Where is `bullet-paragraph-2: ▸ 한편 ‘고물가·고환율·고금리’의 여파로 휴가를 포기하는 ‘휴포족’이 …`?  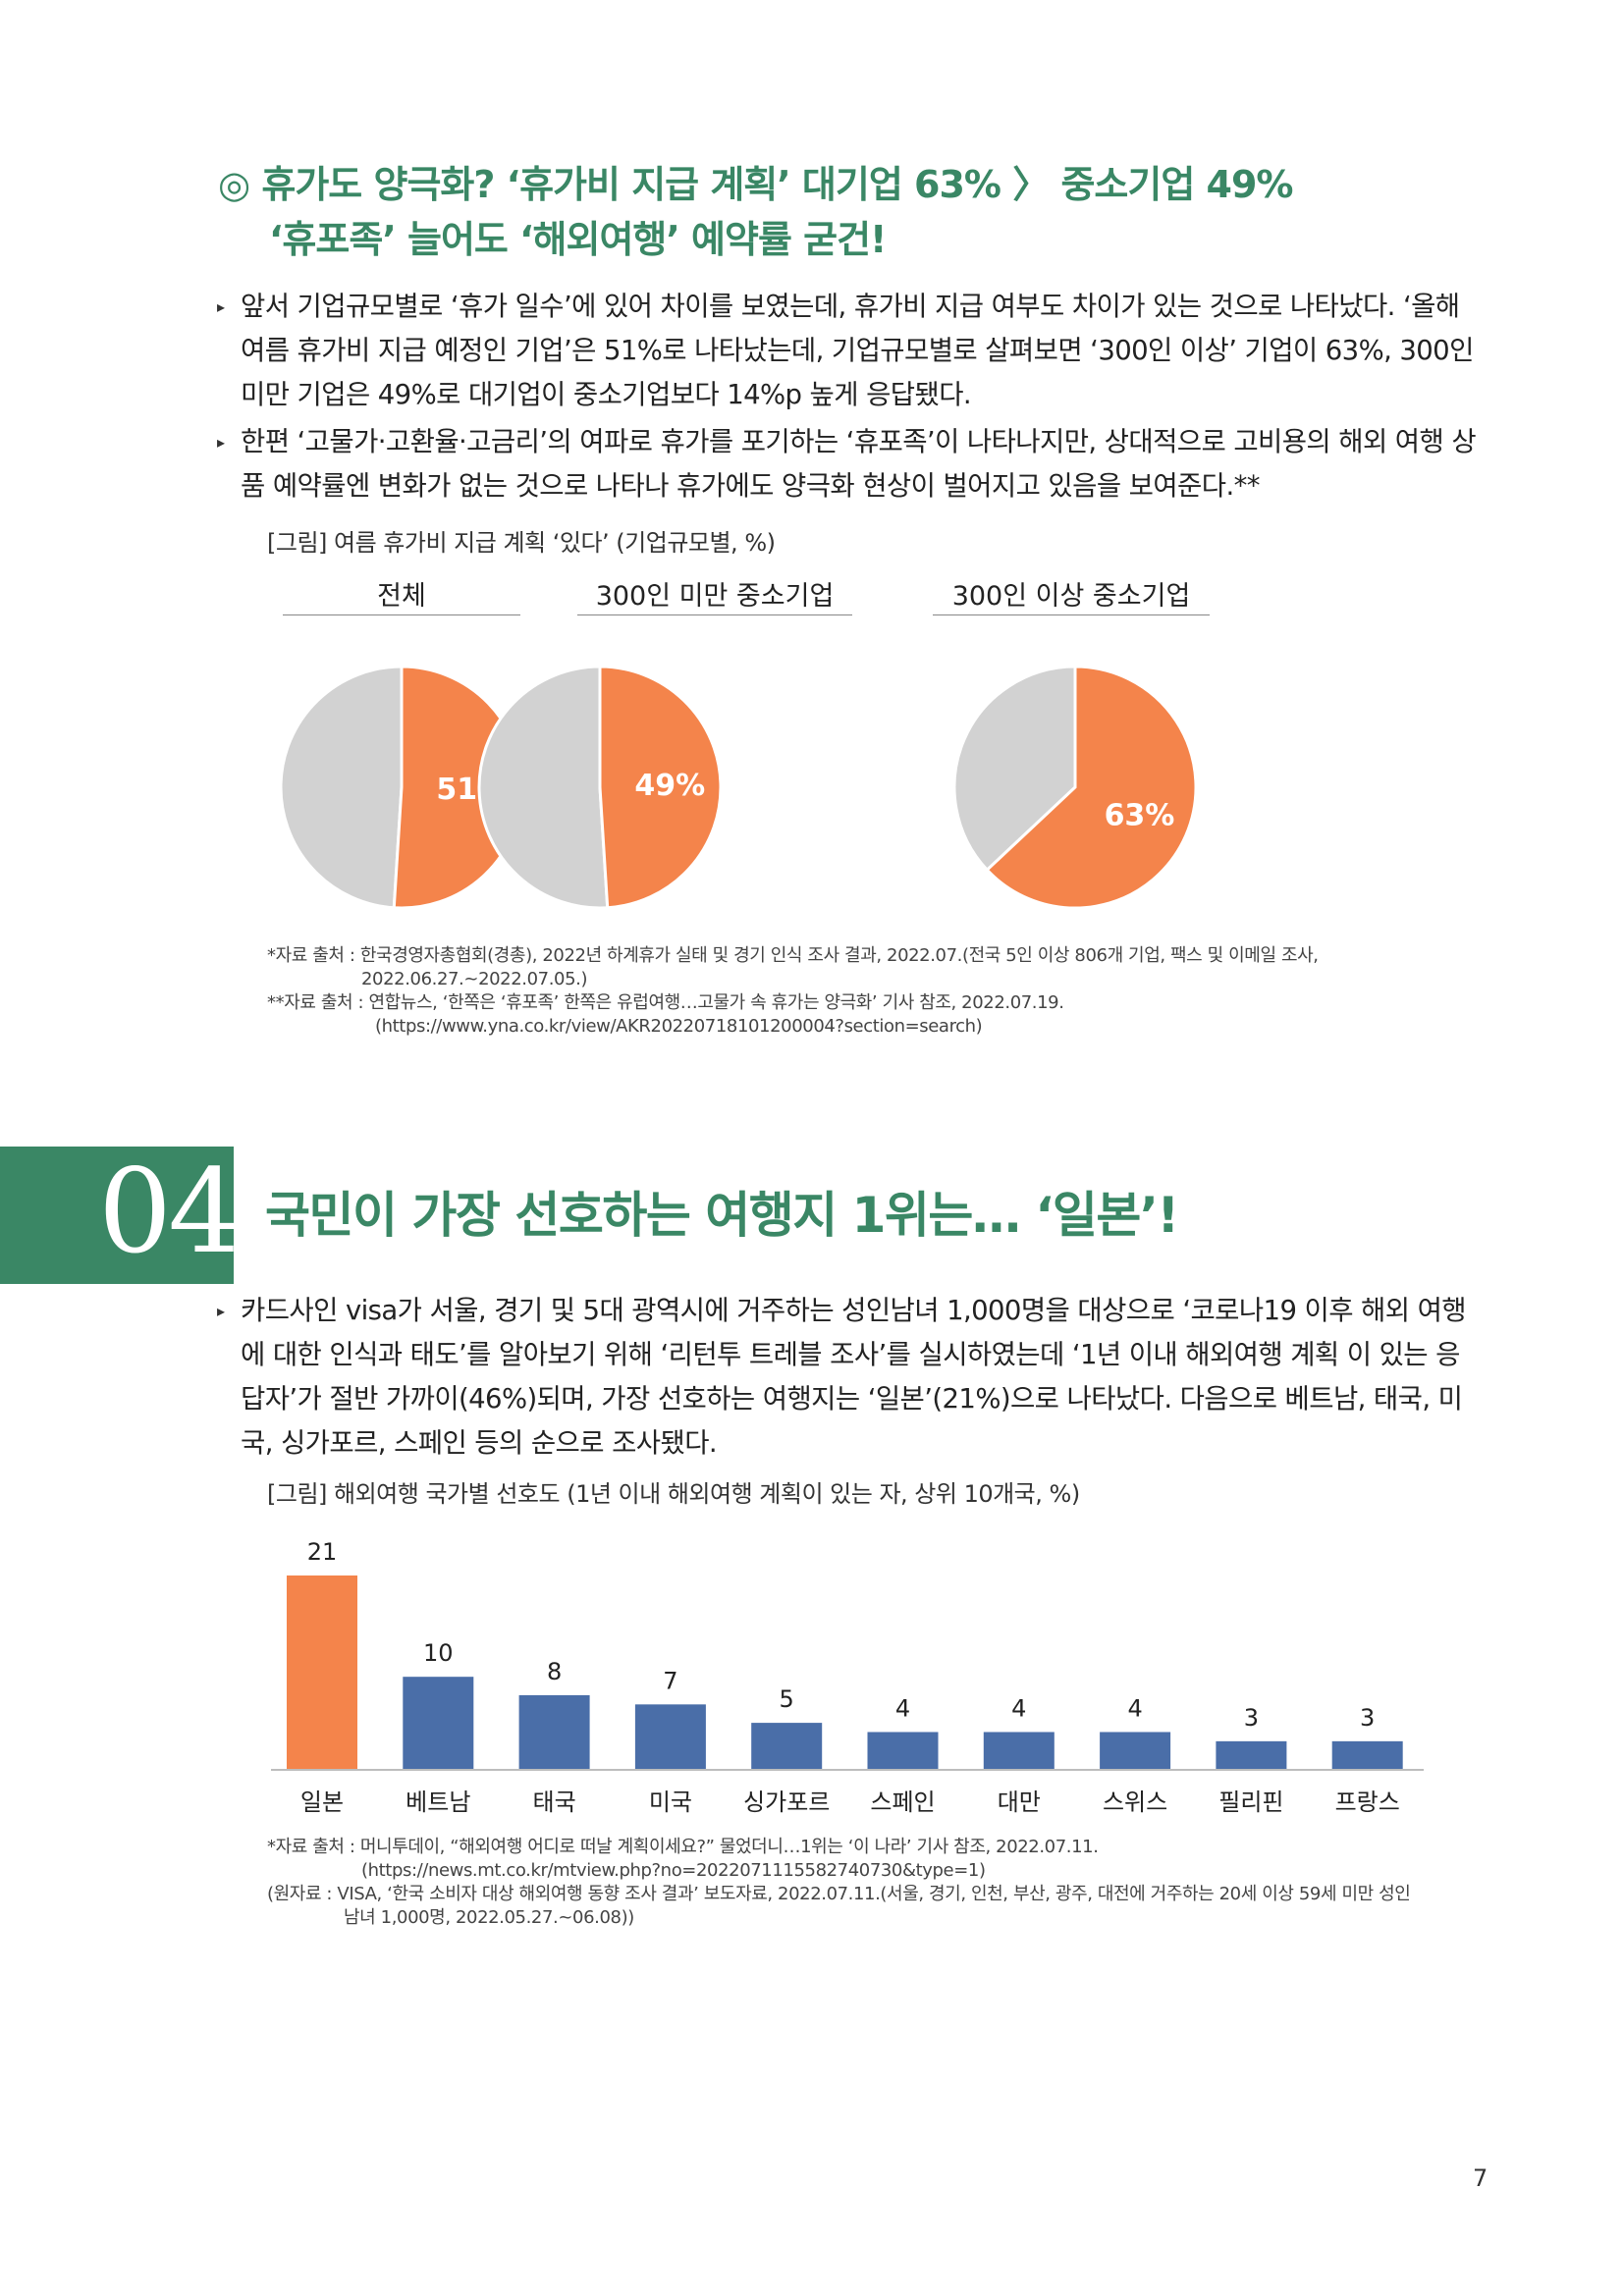
bullet-paragraph-2: ▸ 한편 ‘고물가·고환율·고금리’의 여파로 휴가를 포기하는 ‘휴포족’이 … is located at coordinates (847, 464).